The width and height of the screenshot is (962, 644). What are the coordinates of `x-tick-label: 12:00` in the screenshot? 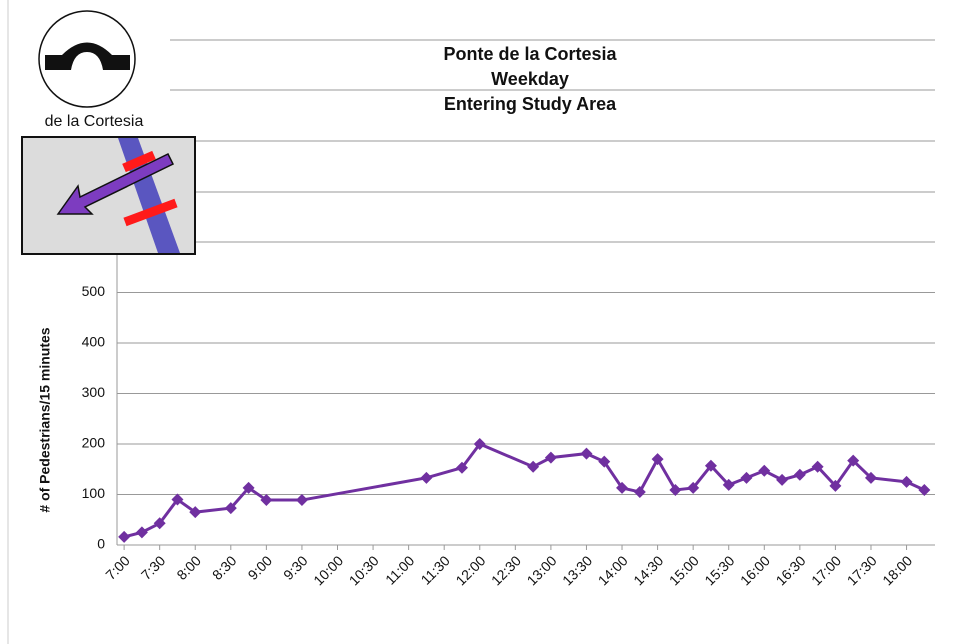 It's located at (470, 570).